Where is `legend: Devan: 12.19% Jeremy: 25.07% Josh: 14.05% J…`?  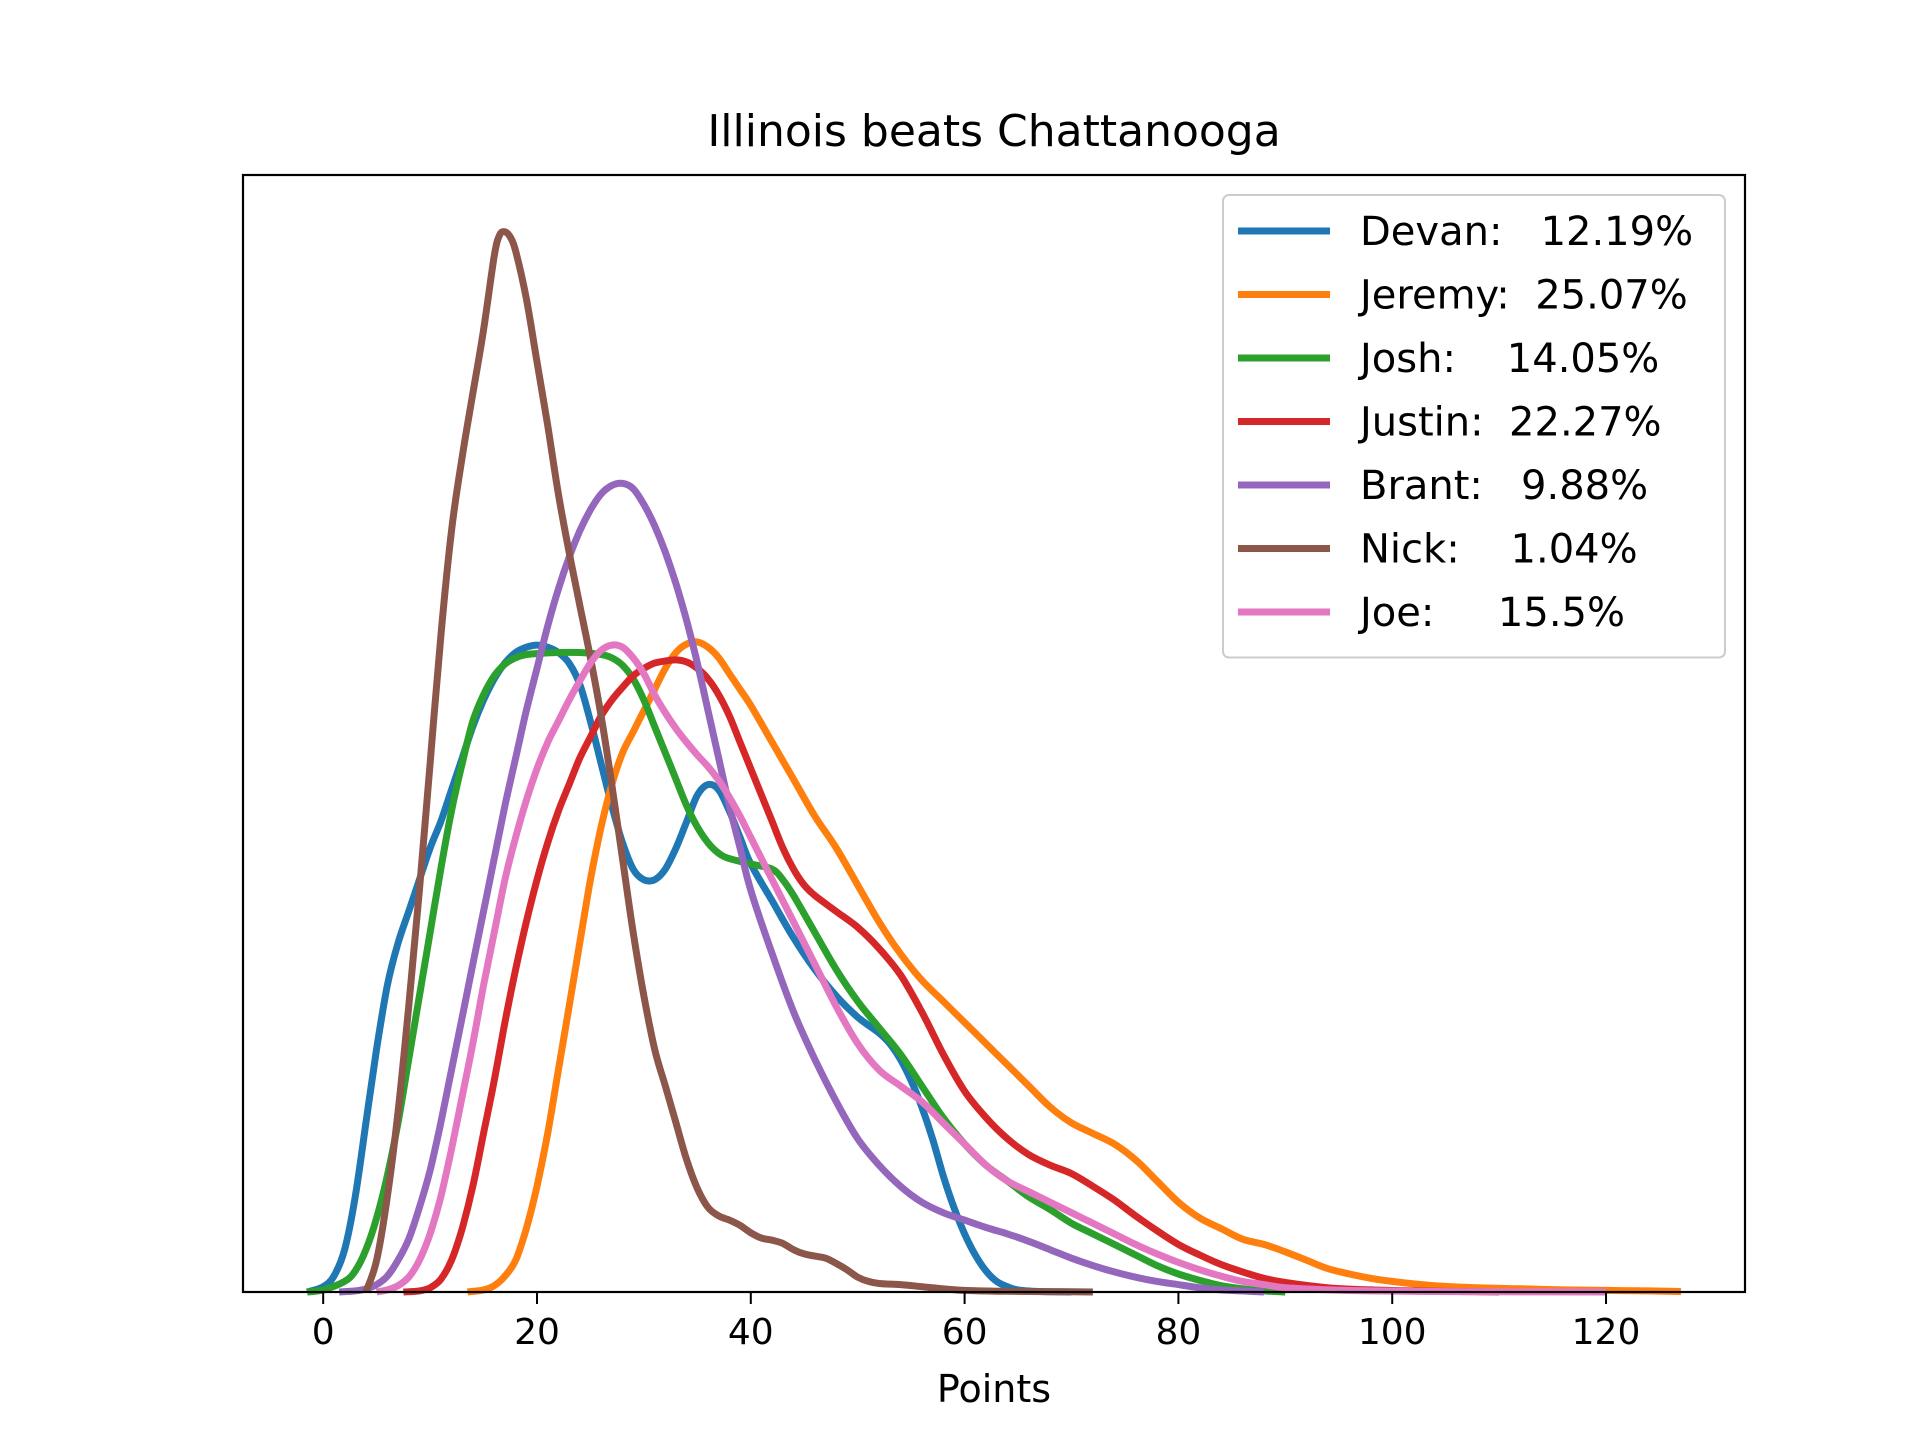
legend: Devan: 12.19% Jeremy: 25.07% Josh: 14.05% J… is located at coordinates (1474, 426).